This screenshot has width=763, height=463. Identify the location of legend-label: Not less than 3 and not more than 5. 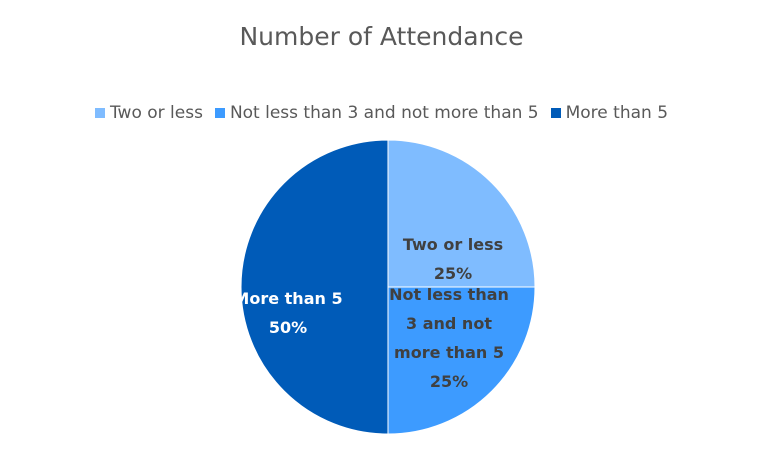
(384, 113).